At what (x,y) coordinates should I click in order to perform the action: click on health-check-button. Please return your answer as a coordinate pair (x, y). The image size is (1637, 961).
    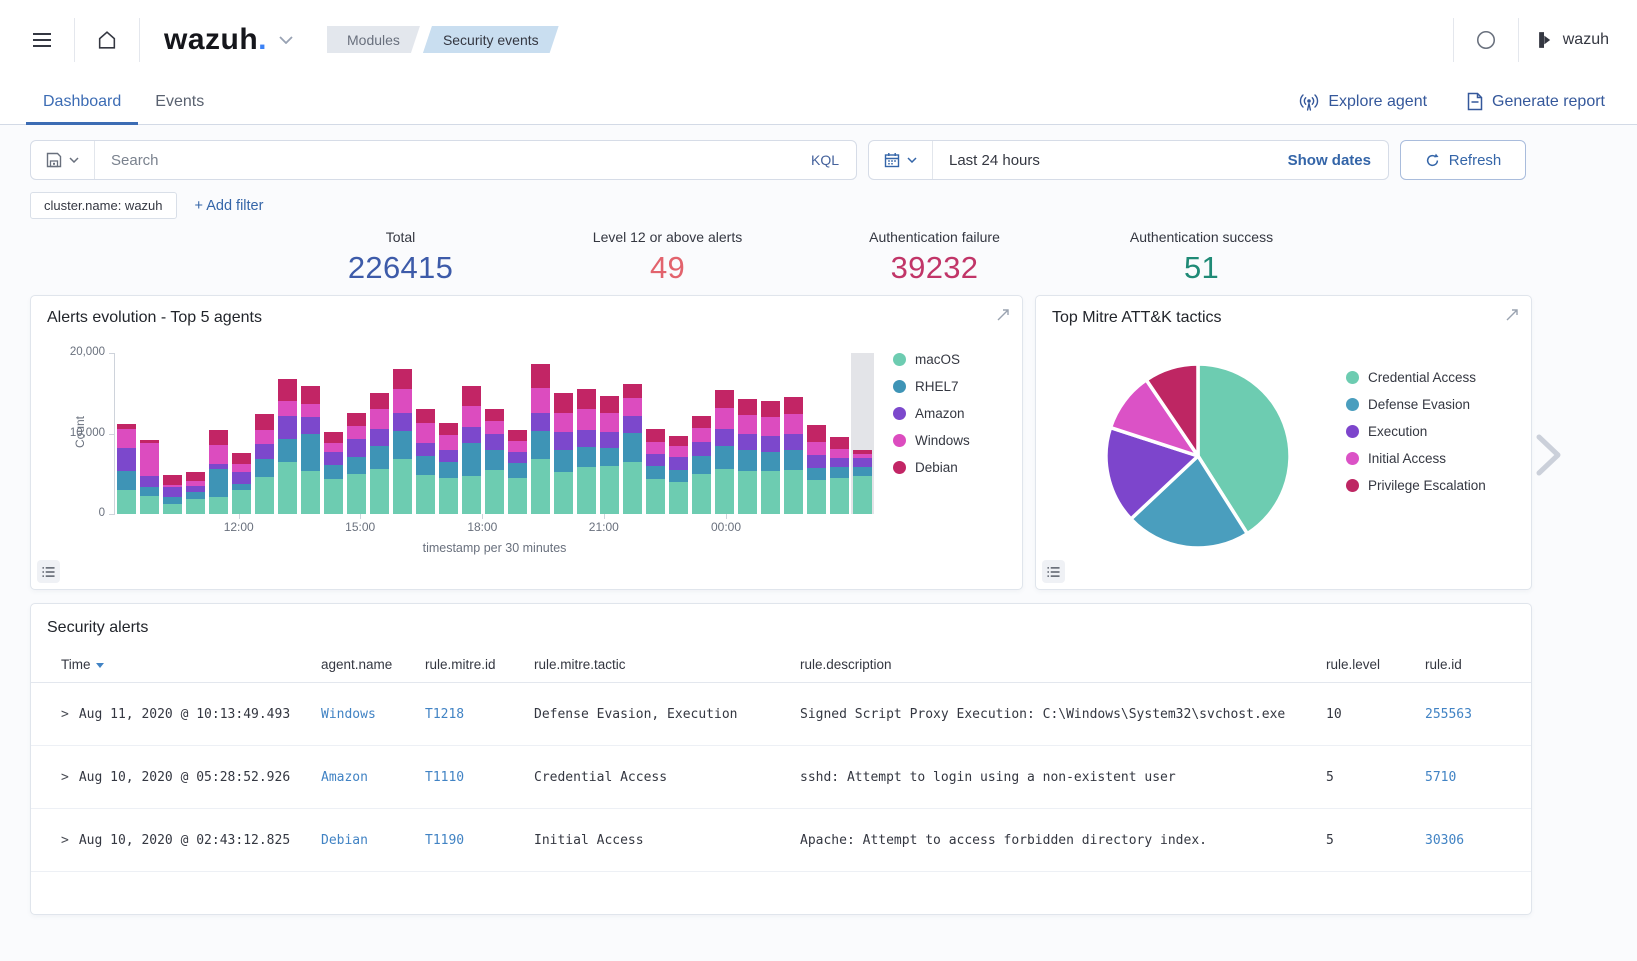
    Looking at the image, I should click on (1486, 40).